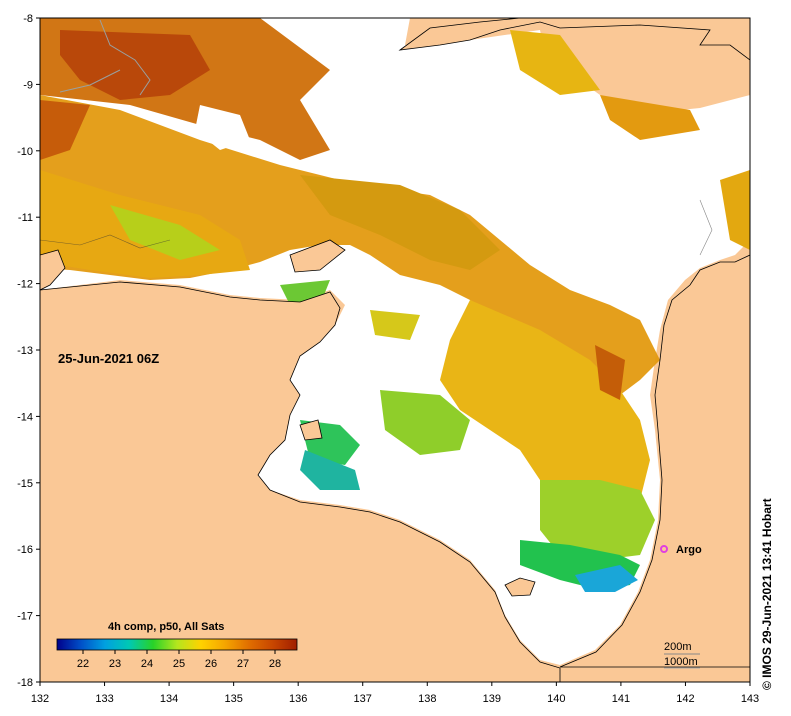  Describe the element at coordinates (166, 627) in the screenshot. I see `legend-title: 4h comp, p50, All Sats` at that location.